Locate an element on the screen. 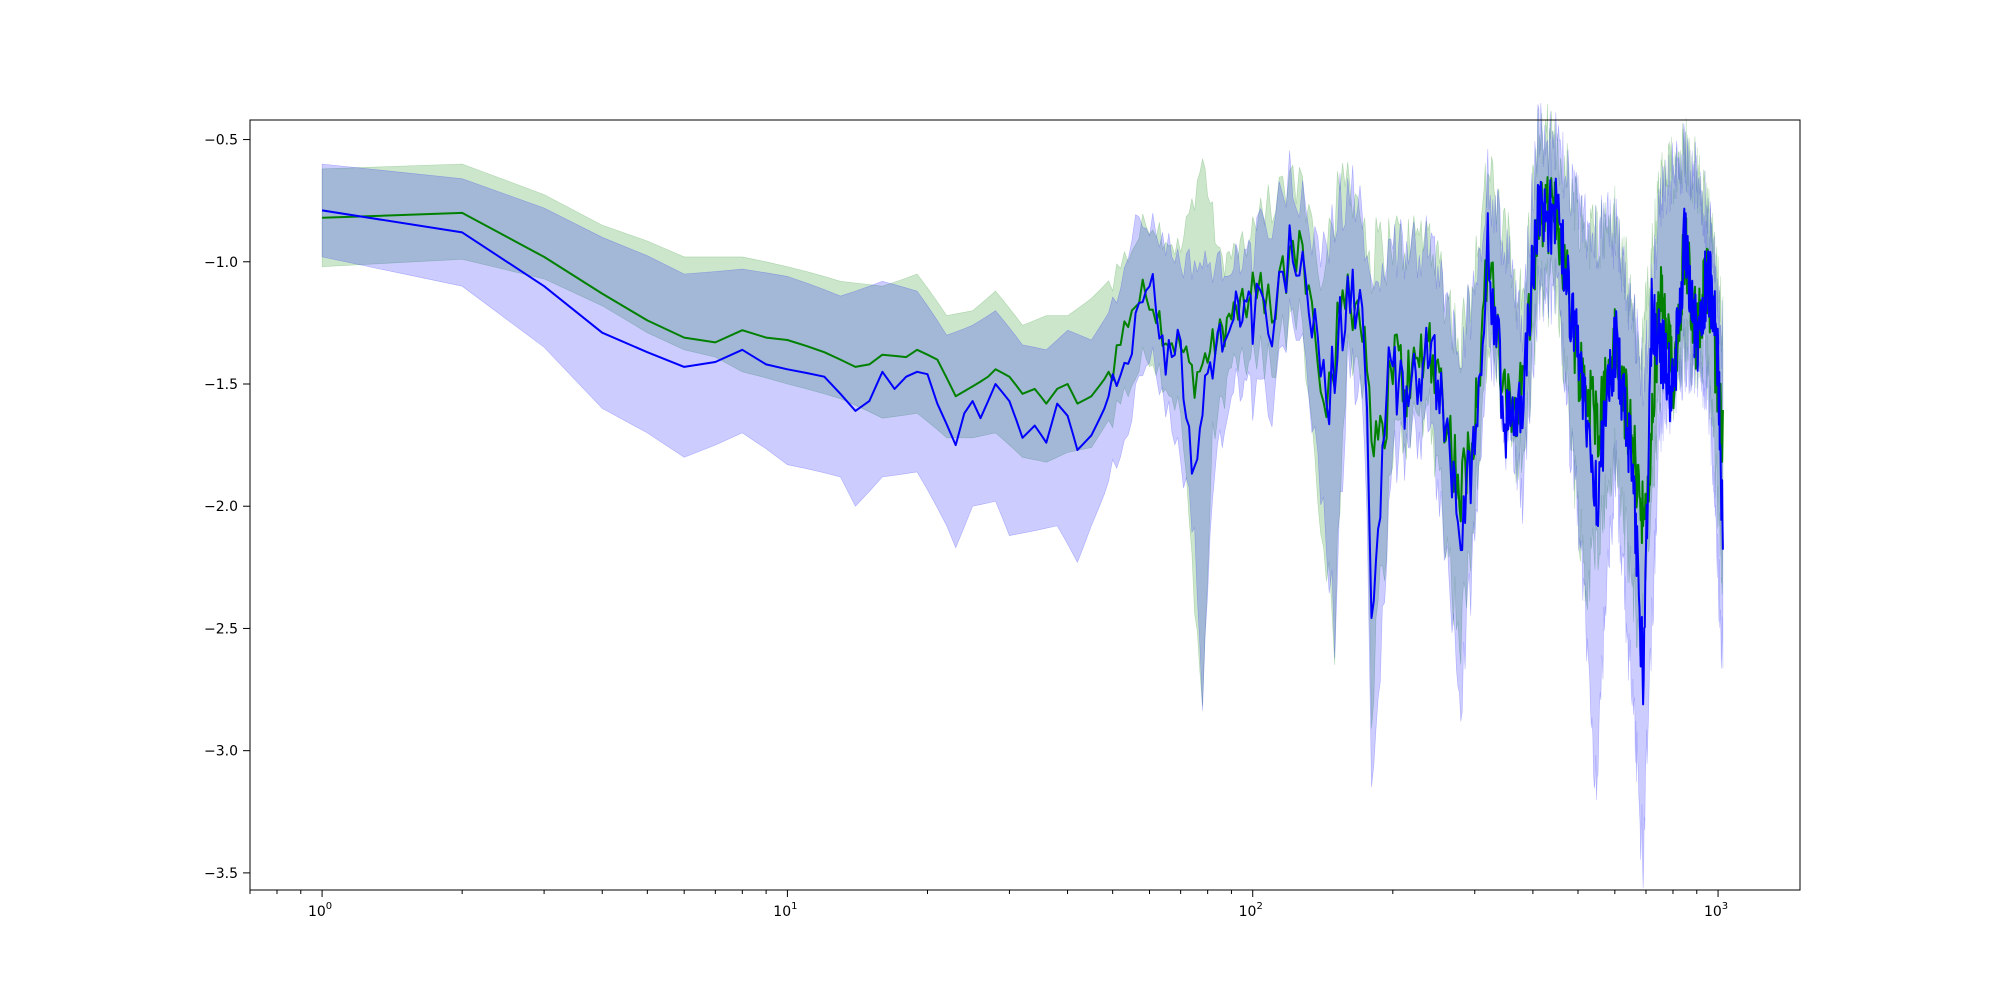 This screenshot has width=2000, height=1000. x-axis: 10⁰ 10¹ 10² 10³ is located at coordinates (988, 905).